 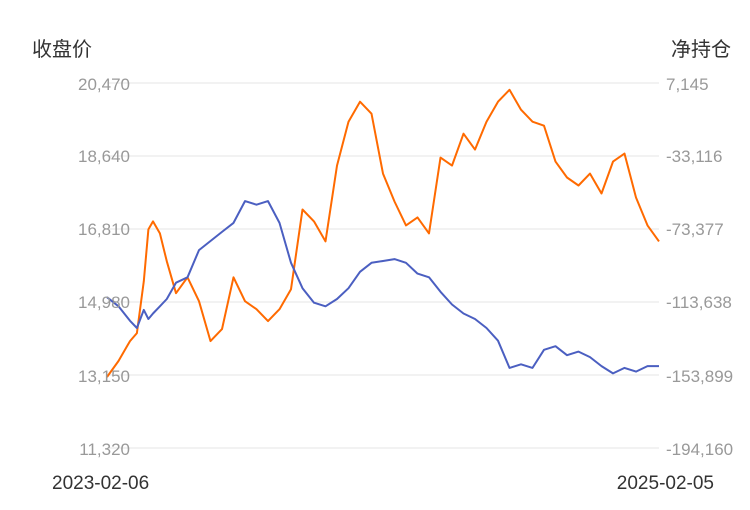 I want to click on x-start-date-label: 2023-02-06, so click(x=100, y=483).